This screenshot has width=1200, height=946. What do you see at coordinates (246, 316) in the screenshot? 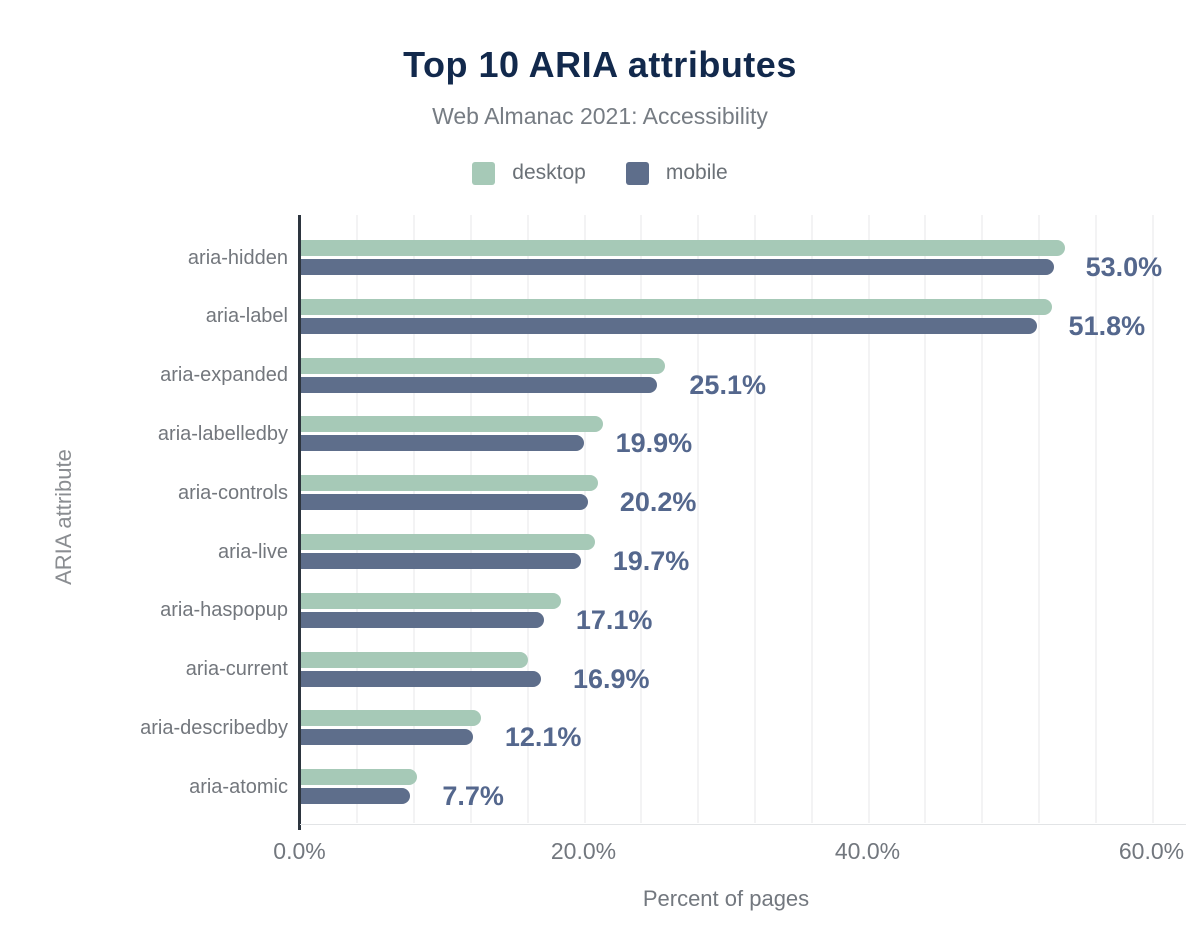
I see `category-label: aria-label` at bounding box center [246, 316].